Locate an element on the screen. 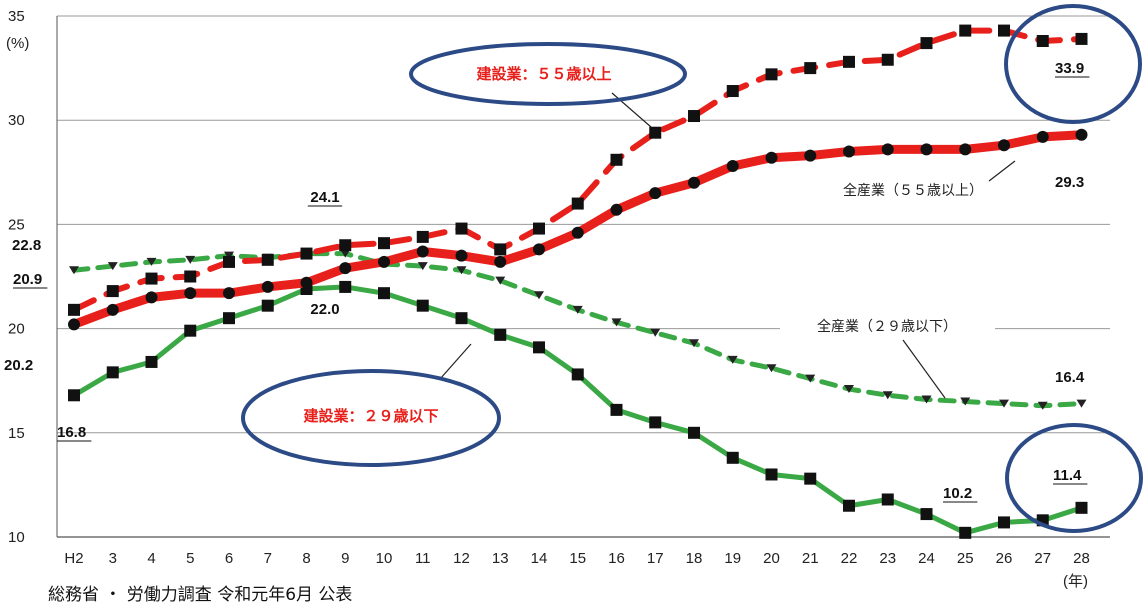 The height and width of the screenshot is (605, 1148). x-tick-label: 10 is located at coordinates (384, 558).